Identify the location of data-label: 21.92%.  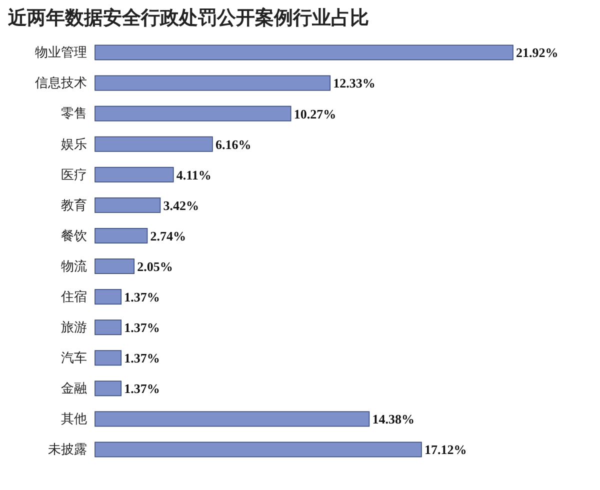
(537, 52).